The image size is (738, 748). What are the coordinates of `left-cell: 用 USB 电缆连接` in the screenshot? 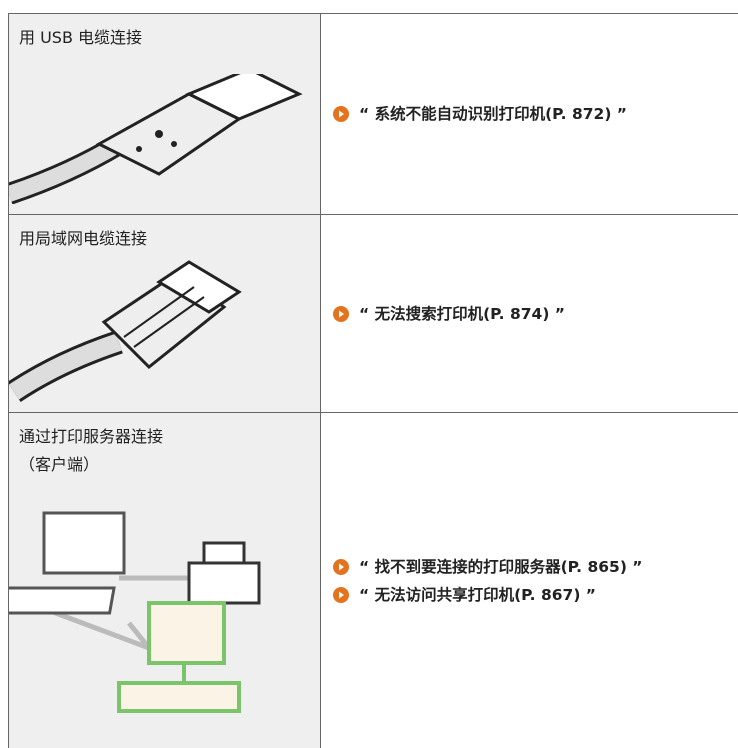 It's located at (164, 114).